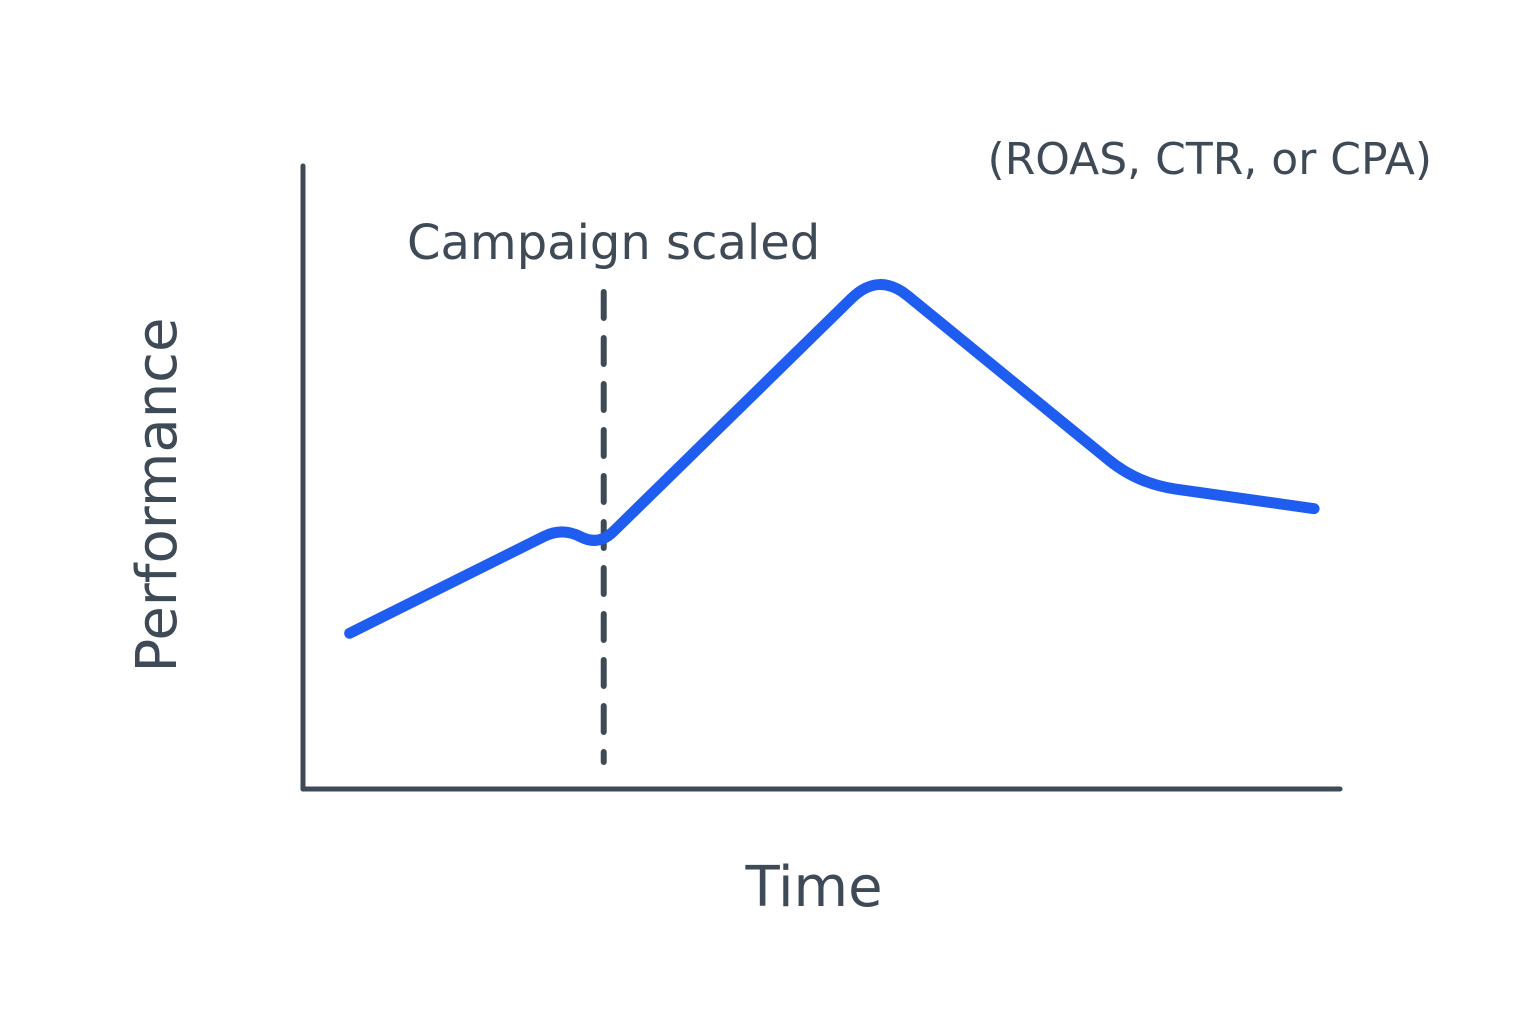 The height and width of the screenshot is (1024, 1536). Describe the element at coordinates (157, 495) in the screenshot. I see `y-axis-title: Performance` at that location.